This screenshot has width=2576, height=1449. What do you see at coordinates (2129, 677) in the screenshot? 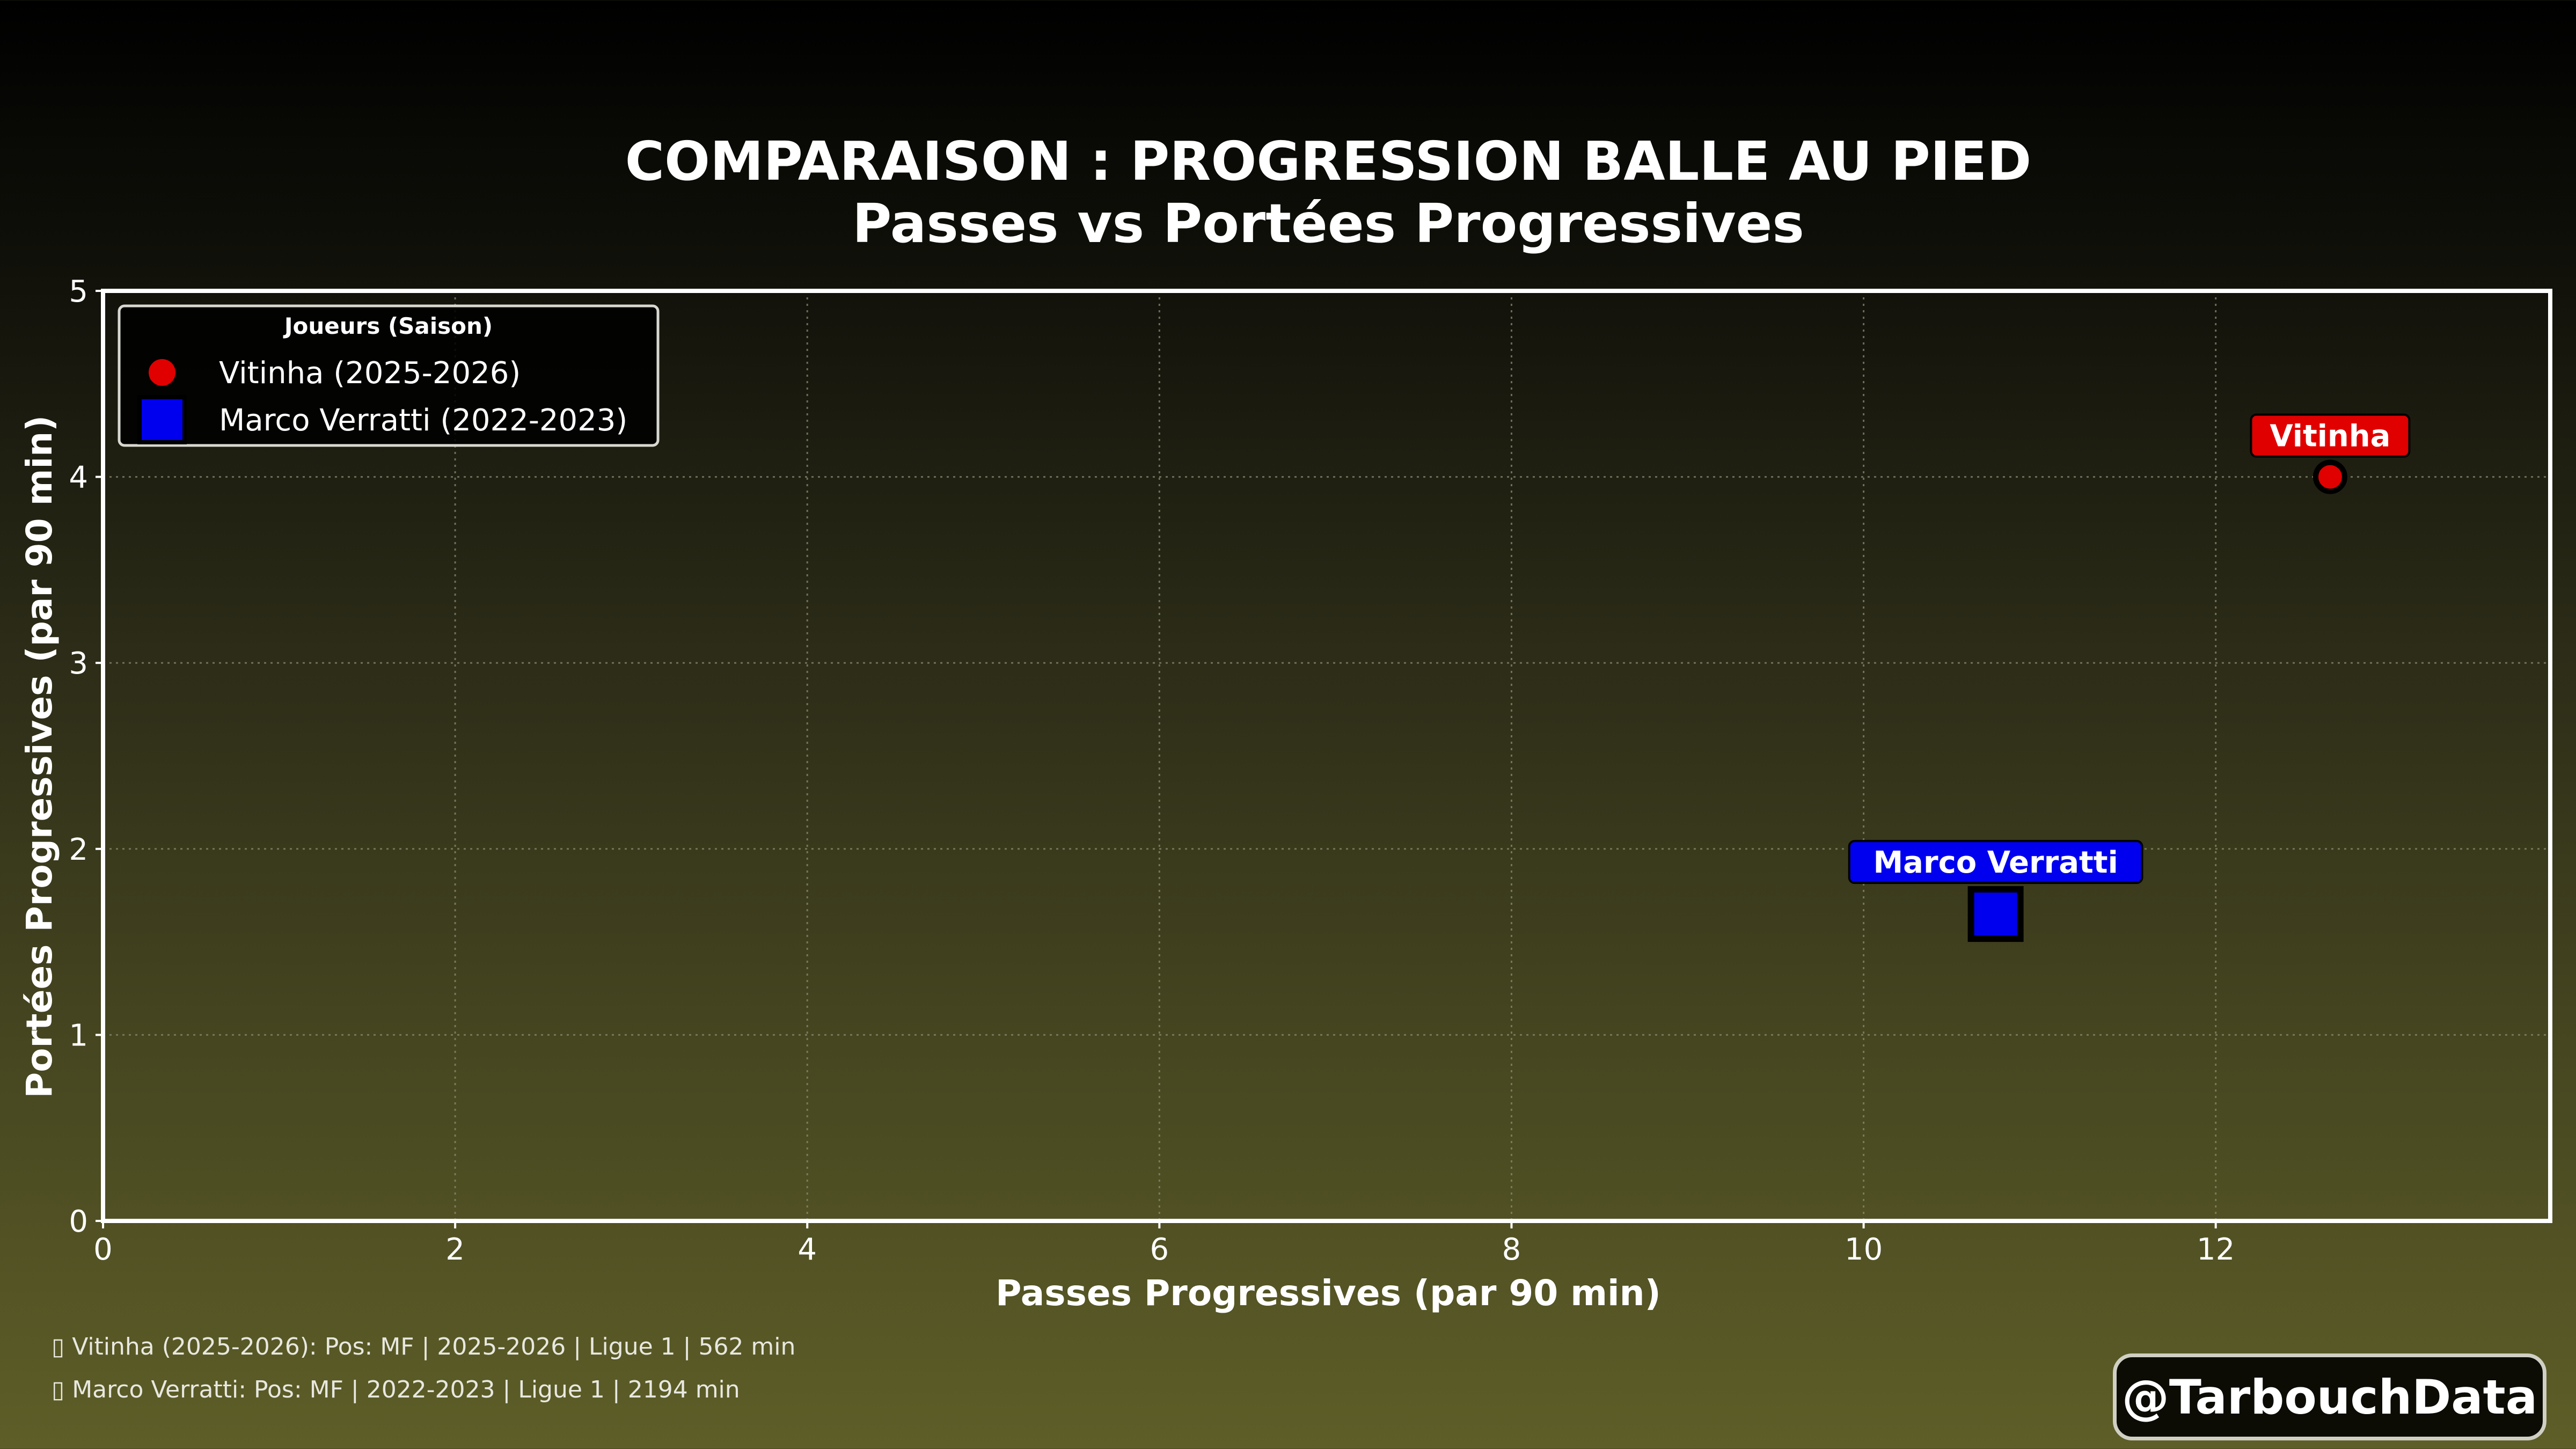
I see `data-points: Vitinha Marco Verratti` at bounding box center [2129, 677].